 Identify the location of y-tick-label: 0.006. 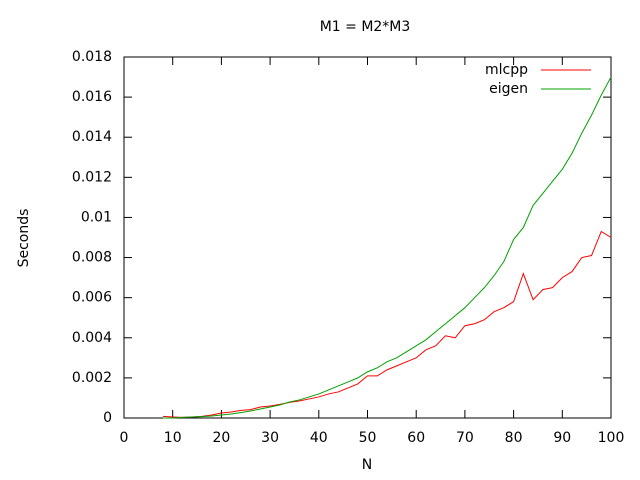
(92, 298).